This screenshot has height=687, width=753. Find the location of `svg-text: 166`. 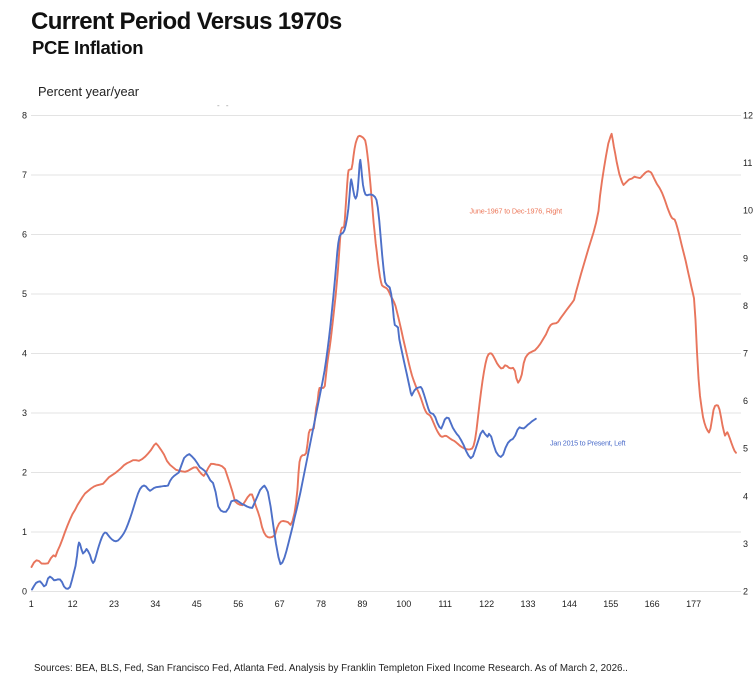

svg-text: 166 is located at coordinates (652, 604).